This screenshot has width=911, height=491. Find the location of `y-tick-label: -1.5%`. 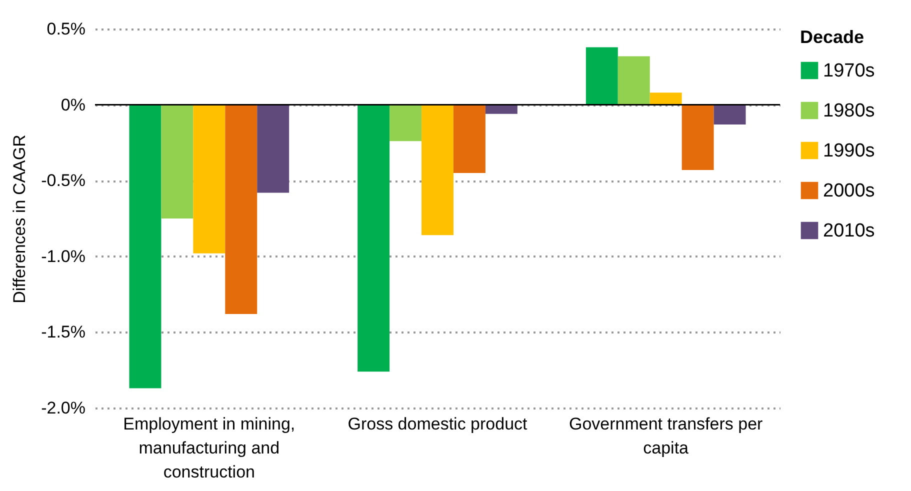

y-tick-label: -1.5% is located at coordinates (63, 332).